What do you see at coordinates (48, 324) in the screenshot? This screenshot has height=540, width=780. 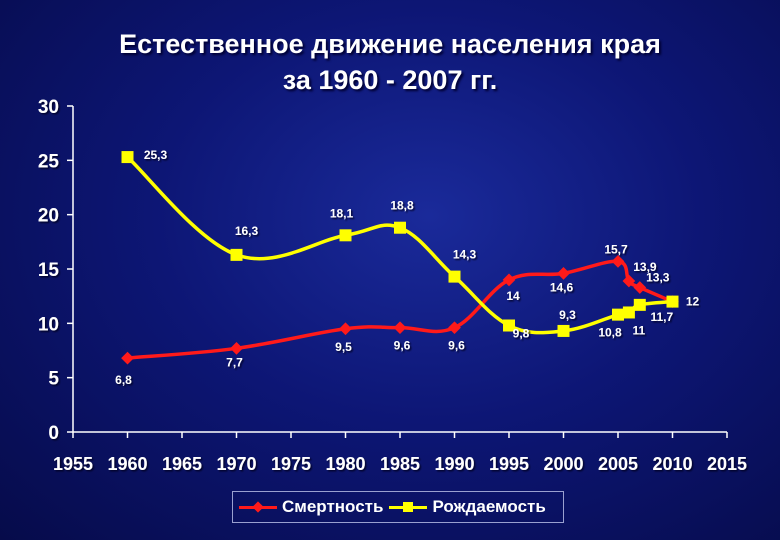 I see `y-tick-label: 10` at bounding box center [48, 324].